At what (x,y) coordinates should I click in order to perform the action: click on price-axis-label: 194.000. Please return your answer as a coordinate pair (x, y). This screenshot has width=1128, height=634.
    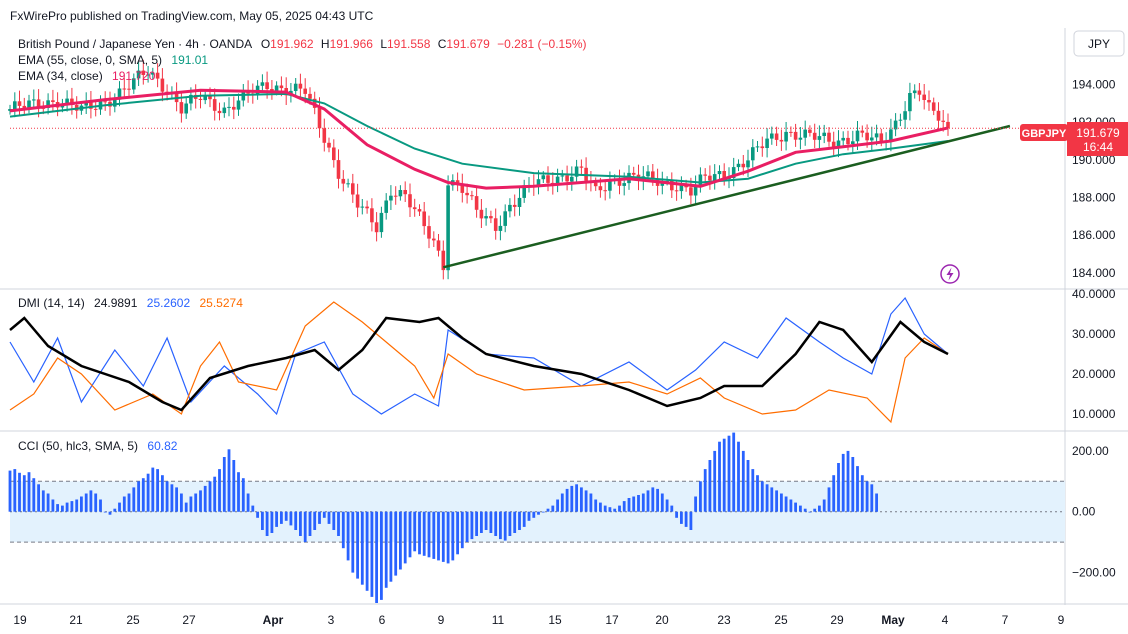
    Looking at the image, I should click on (1094, 85).